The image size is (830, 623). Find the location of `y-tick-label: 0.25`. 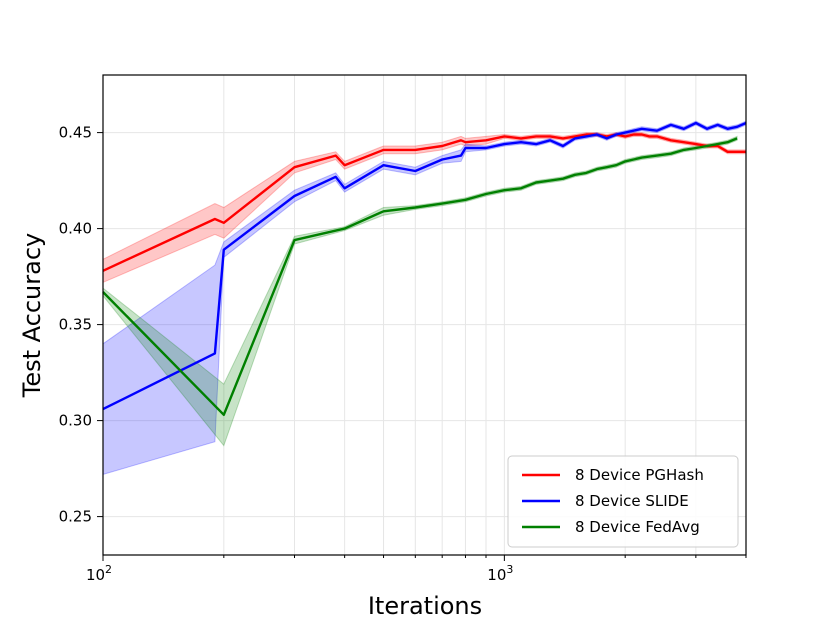

y-tick-label: 0.25 is located at coordinates (75, 517).